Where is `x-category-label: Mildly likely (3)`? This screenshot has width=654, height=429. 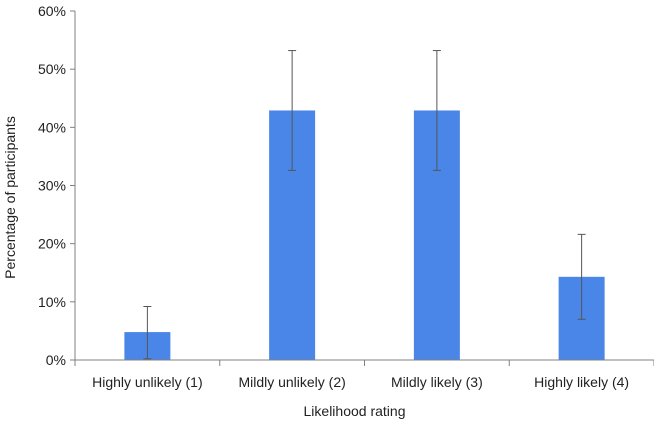 x-category-label: Mildly likely (3) is located at coordinates (437, 382).